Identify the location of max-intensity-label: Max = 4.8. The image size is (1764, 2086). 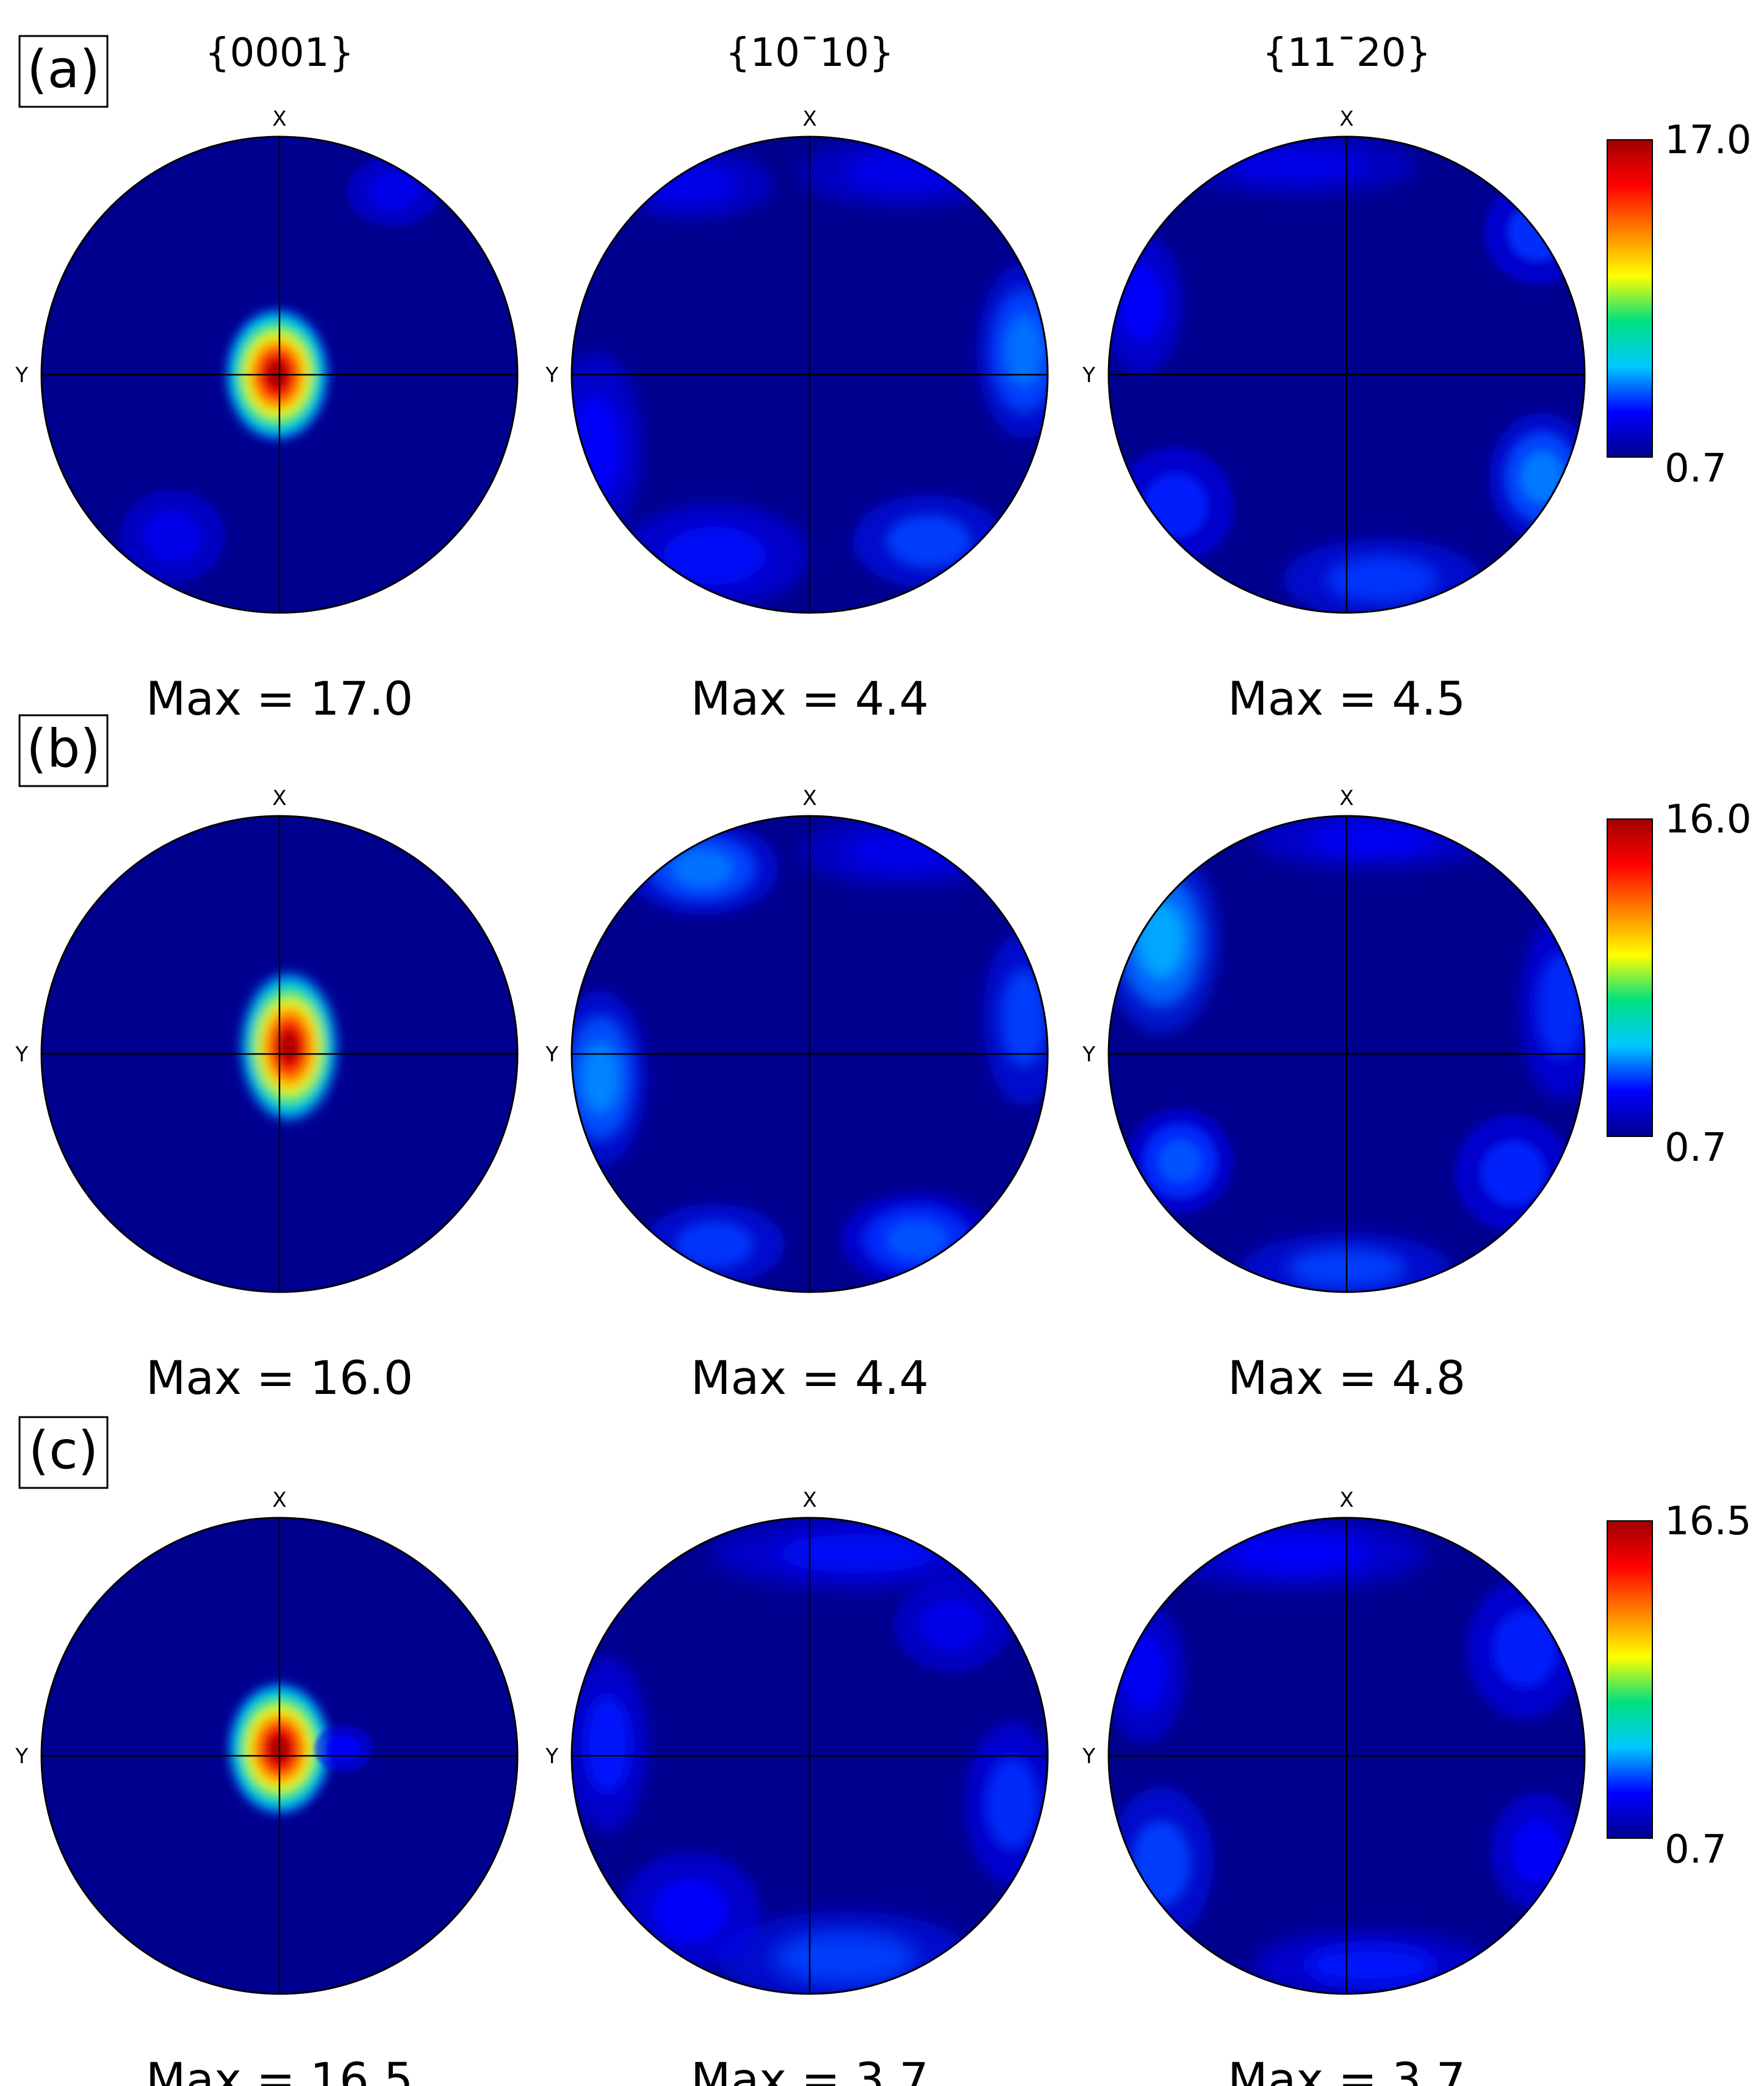
(1347, 1378).